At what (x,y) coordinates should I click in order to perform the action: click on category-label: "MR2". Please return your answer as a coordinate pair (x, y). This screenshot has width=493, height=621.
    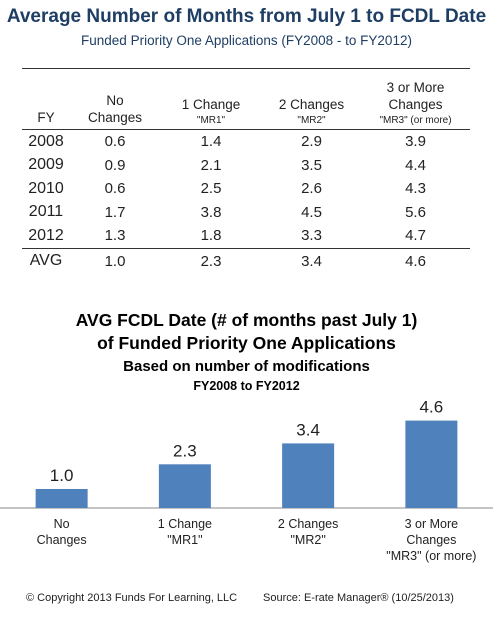
    Looking at the image, I should click on (307, 540).